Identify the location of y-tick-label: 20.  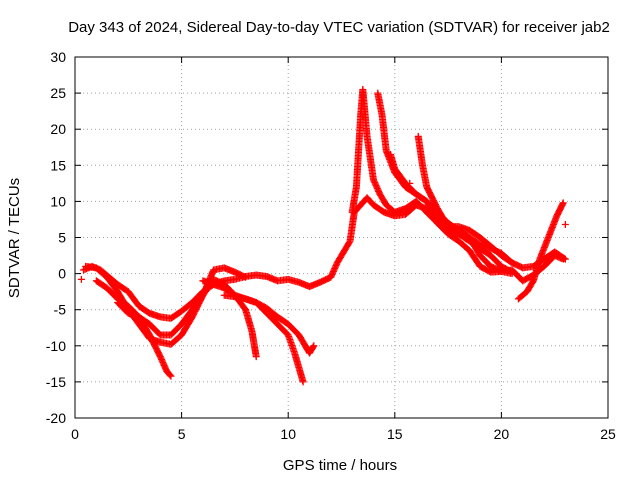
(58, 129).